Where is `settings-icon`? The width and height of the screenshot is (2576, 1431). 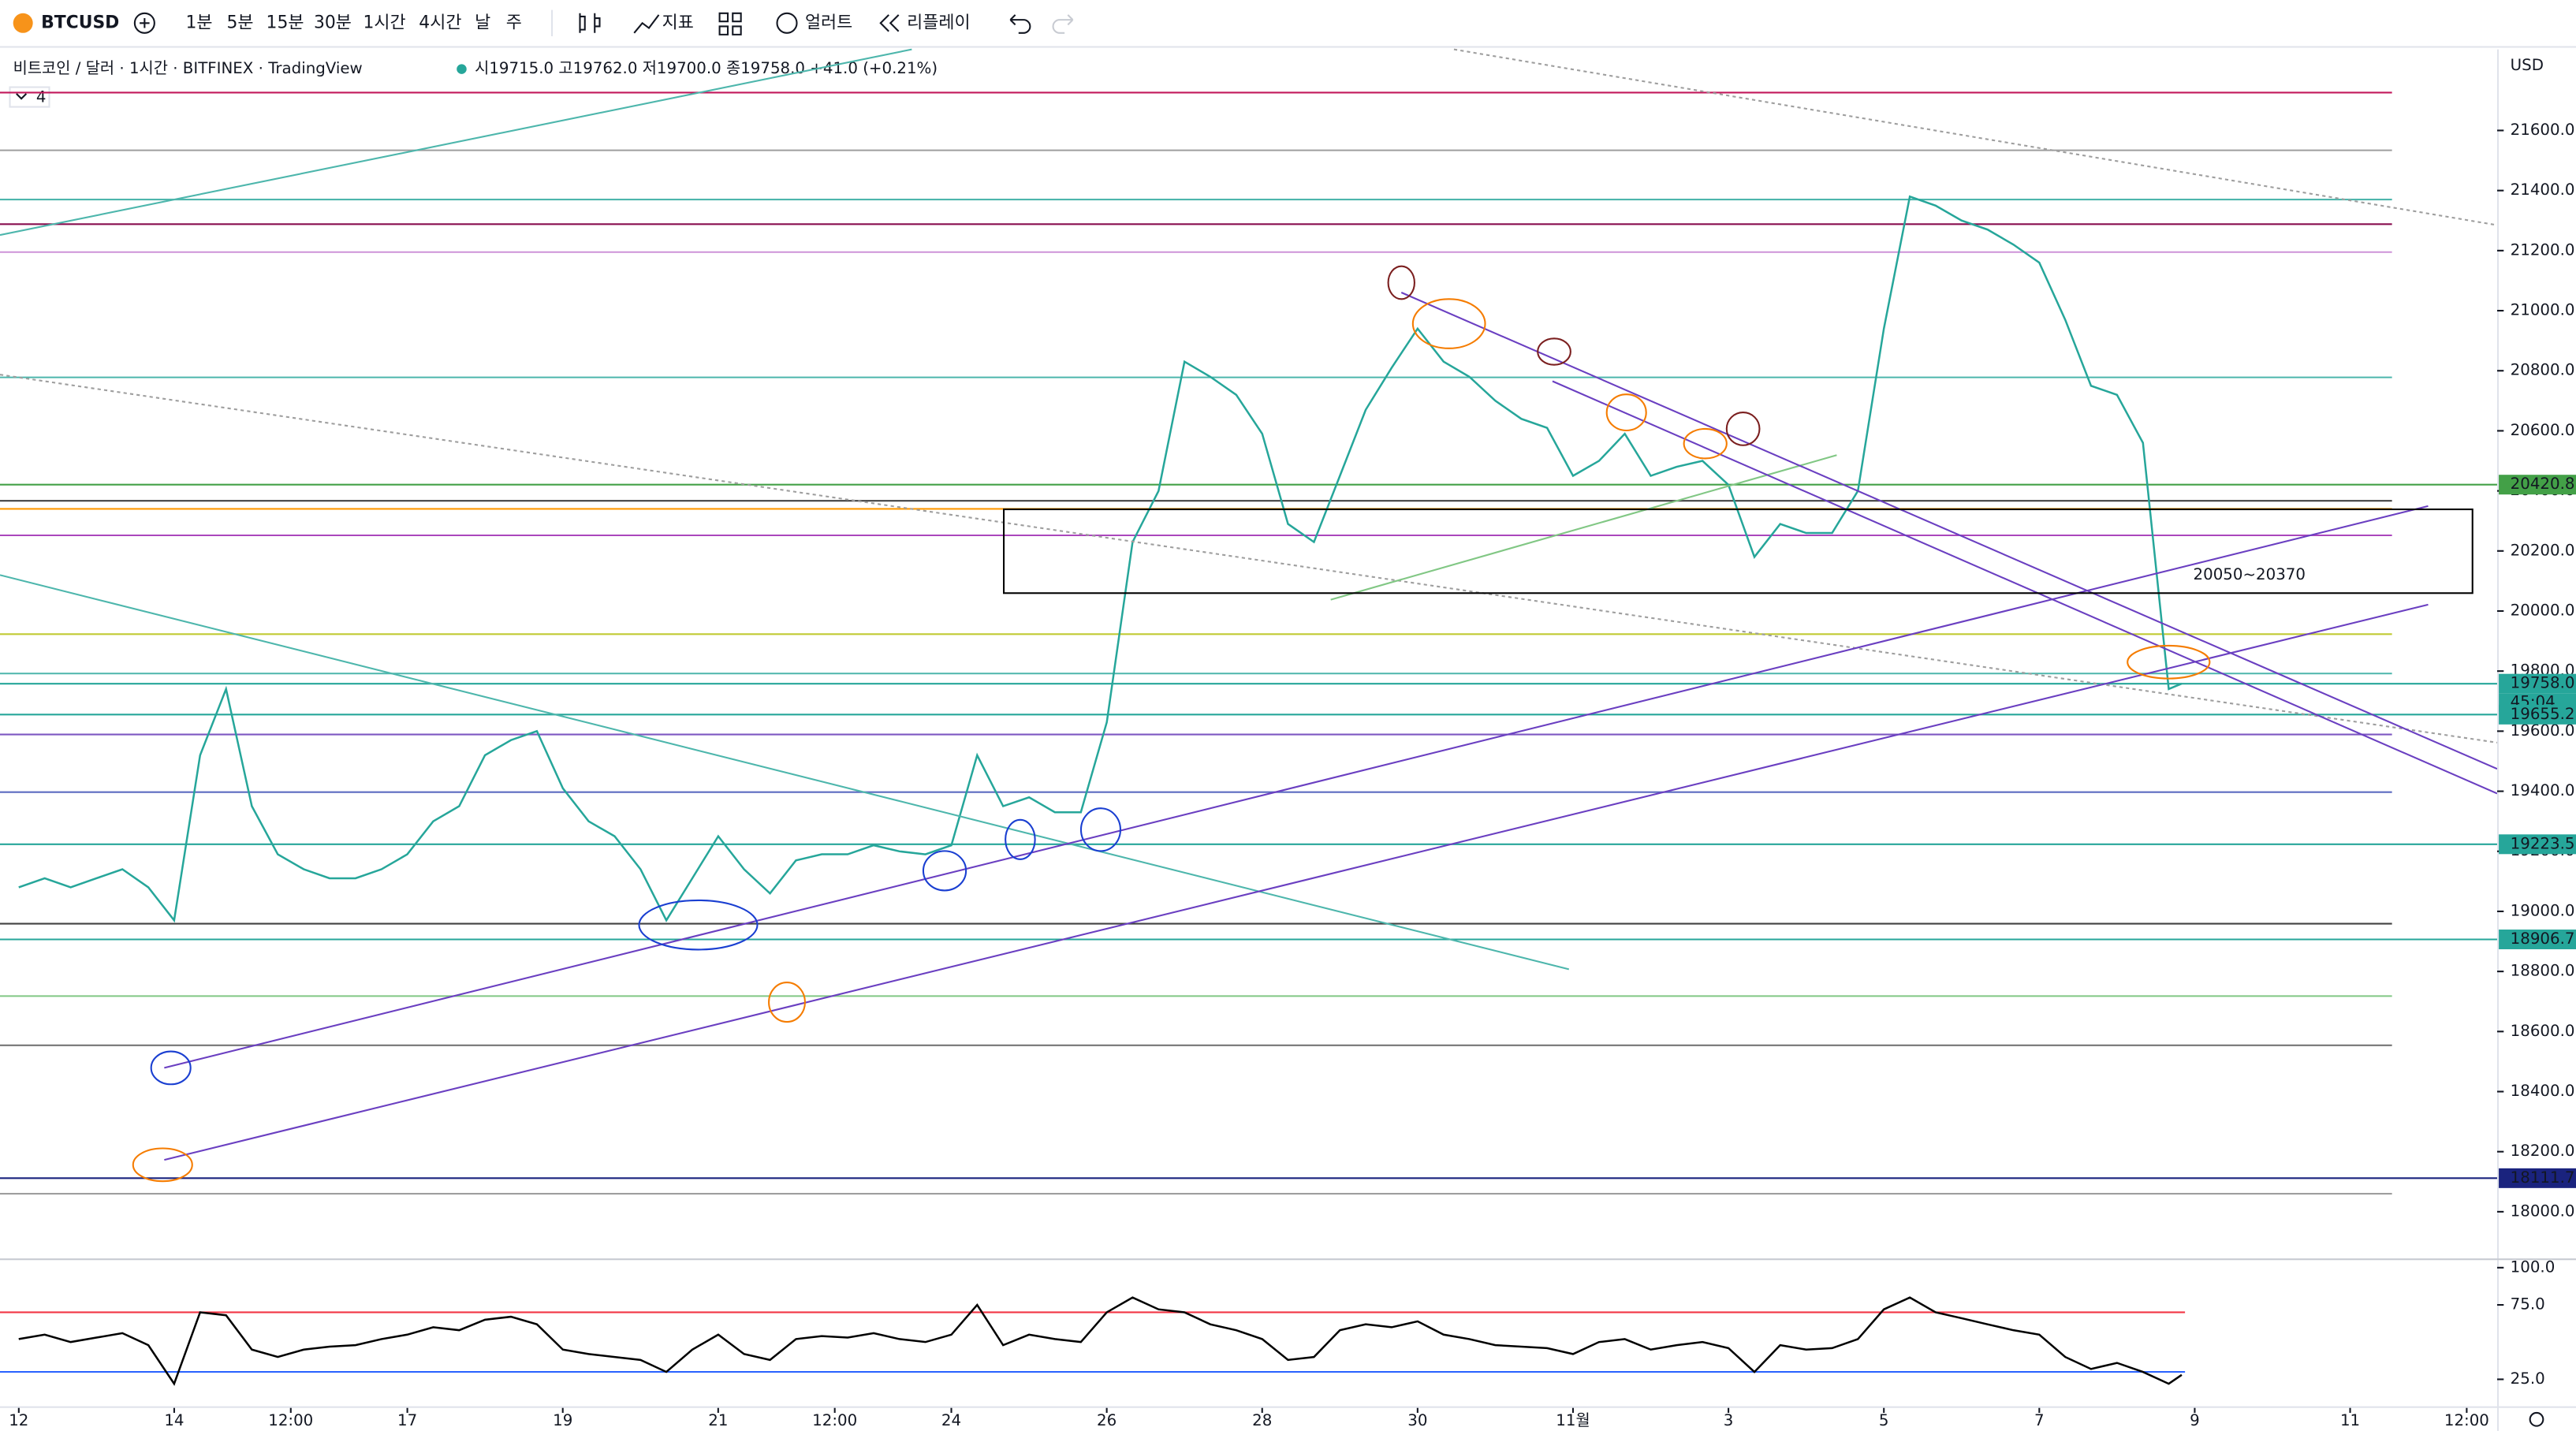 settings-icon is located at coordinates (2537, 1419).